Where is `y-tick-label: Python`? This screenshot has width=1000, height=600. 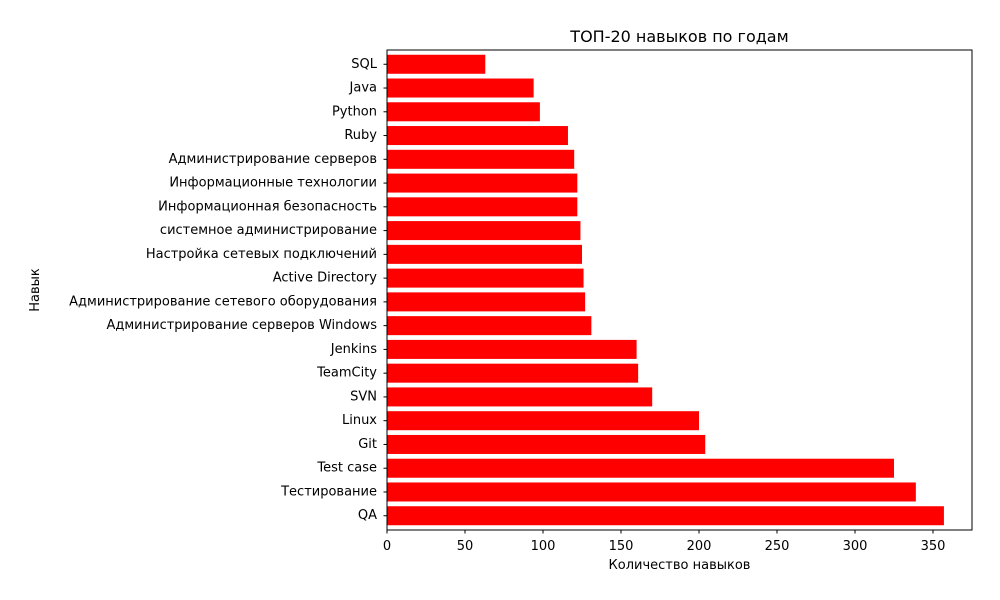
y-tick-label: Python is located at coordinates (354, 111).